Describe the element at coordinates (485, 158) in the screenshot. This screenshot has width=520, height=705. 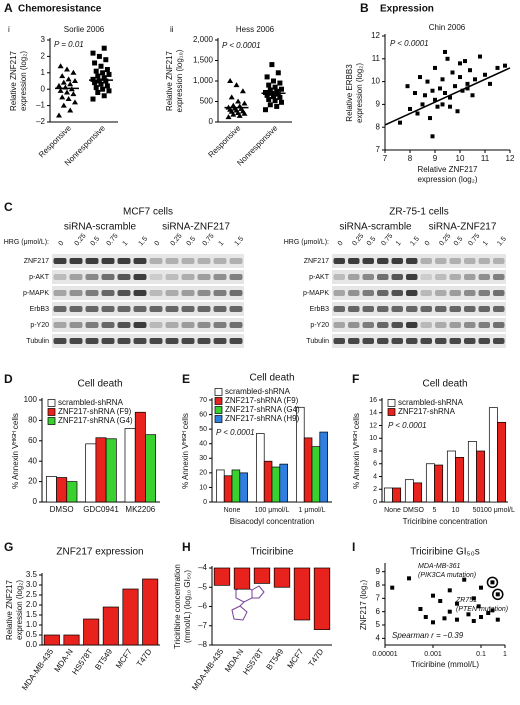
I see `x-tick-label: 11` at that location.